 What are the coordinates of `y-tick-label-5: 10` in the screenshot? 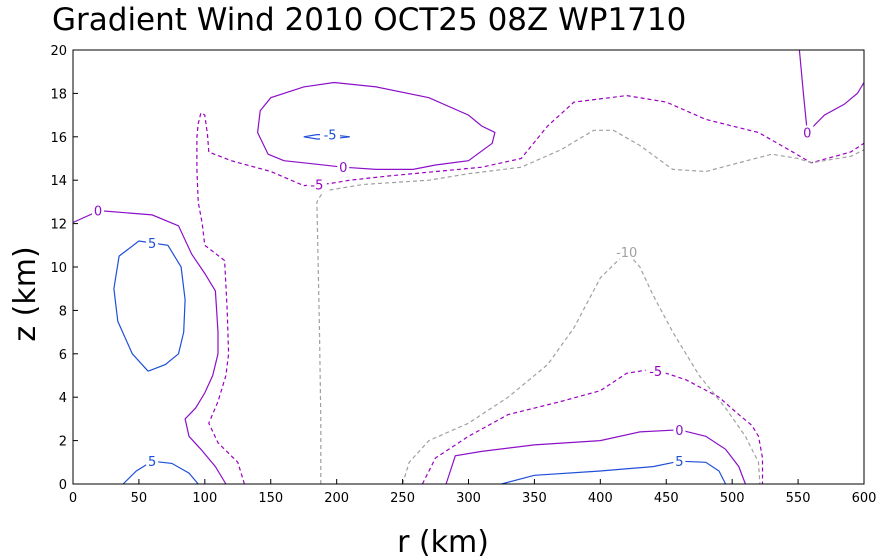 It's located at (58, 268).